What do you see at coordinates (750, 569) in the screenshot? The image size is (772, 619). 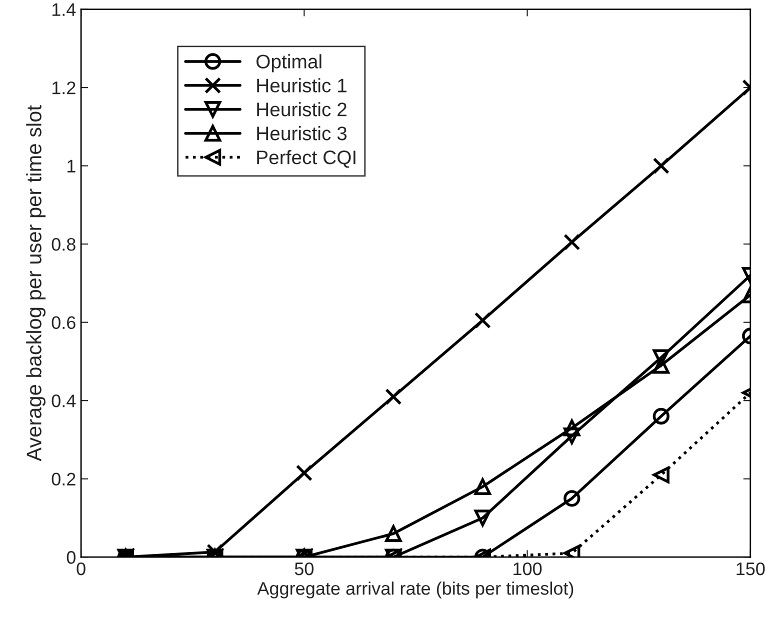 I see `x-tick-label: 150` at bounding box center [750, 569].